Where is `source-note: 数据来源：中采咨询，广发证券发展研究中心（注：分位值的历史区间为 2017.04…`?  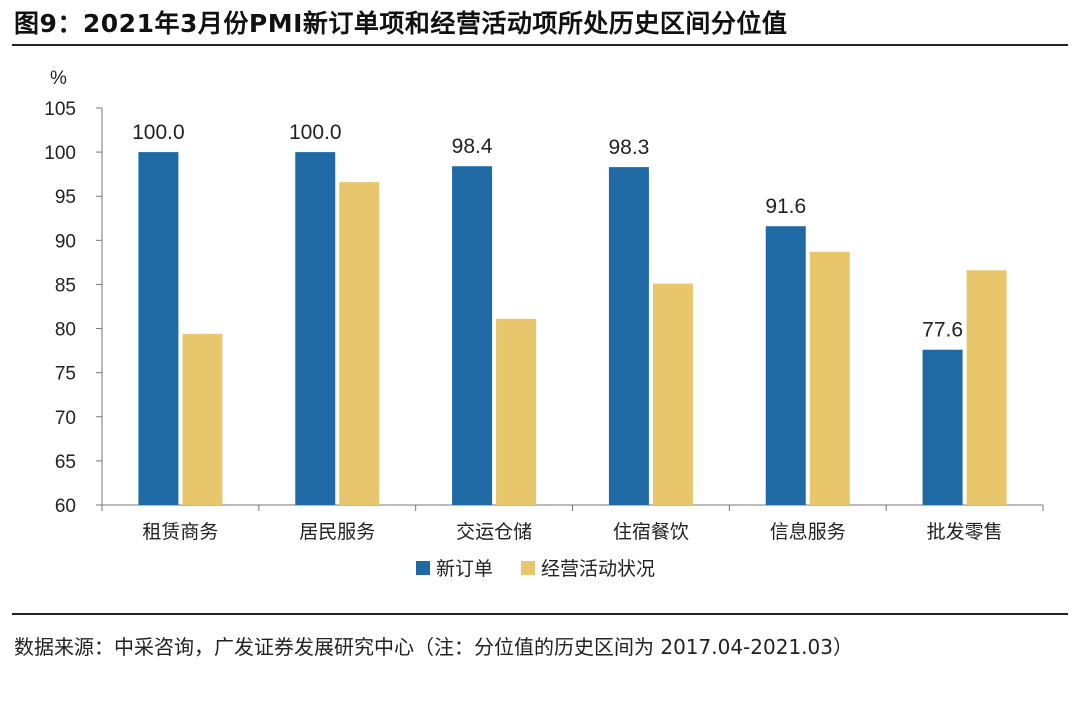 source-note: 数据来源：中采咨询，广发证券发展研究中心（注：分位值的历史区间为 2017.04… is located at coordinates (433, 647).